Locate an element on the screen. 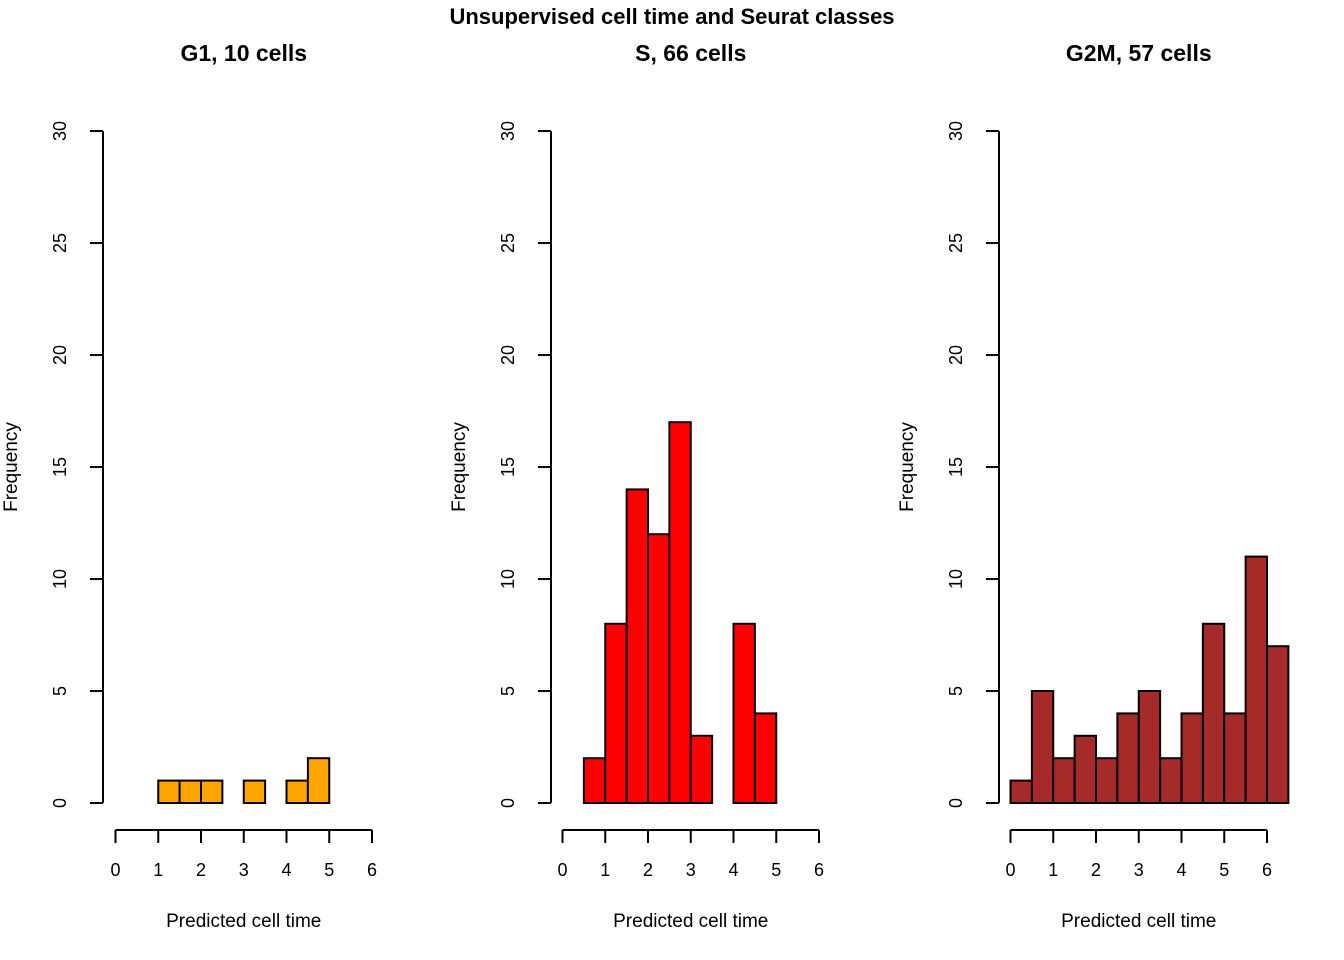  panel-title: G1, 10 cells is located at coordinates (243, 53).